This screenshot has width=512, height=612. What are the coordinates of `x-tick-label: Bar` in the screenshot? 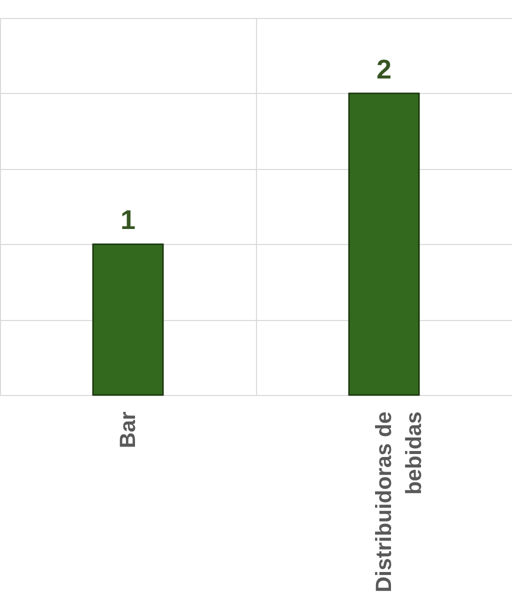 It's located at (127, 429).